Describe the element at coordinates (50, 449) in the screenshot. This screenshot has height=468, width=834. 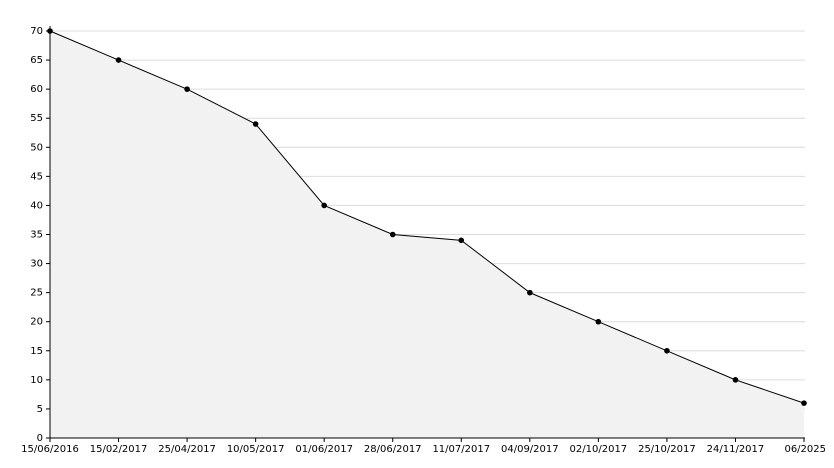
I see `x-tick-label: 15/06/2016` at that location.